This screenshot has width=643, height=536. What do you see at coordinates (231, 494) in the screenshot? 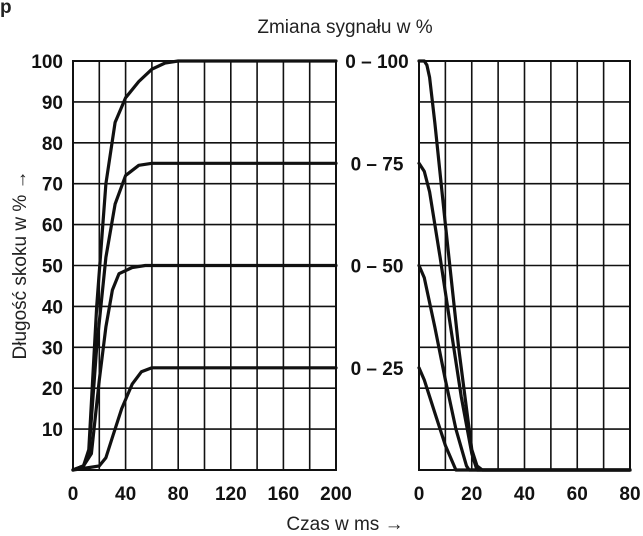
I see `x-tick-label: 120` at bounding box center [231, 494].